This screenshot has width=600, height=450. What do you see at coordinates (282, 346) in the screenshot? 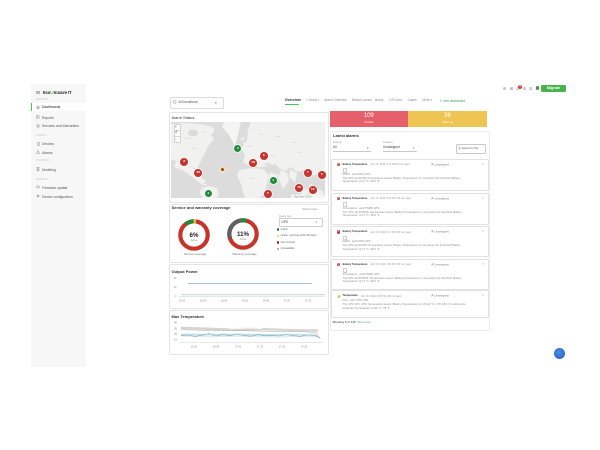
I see `svg-text: 17:15` at bounding box center [282, 346].